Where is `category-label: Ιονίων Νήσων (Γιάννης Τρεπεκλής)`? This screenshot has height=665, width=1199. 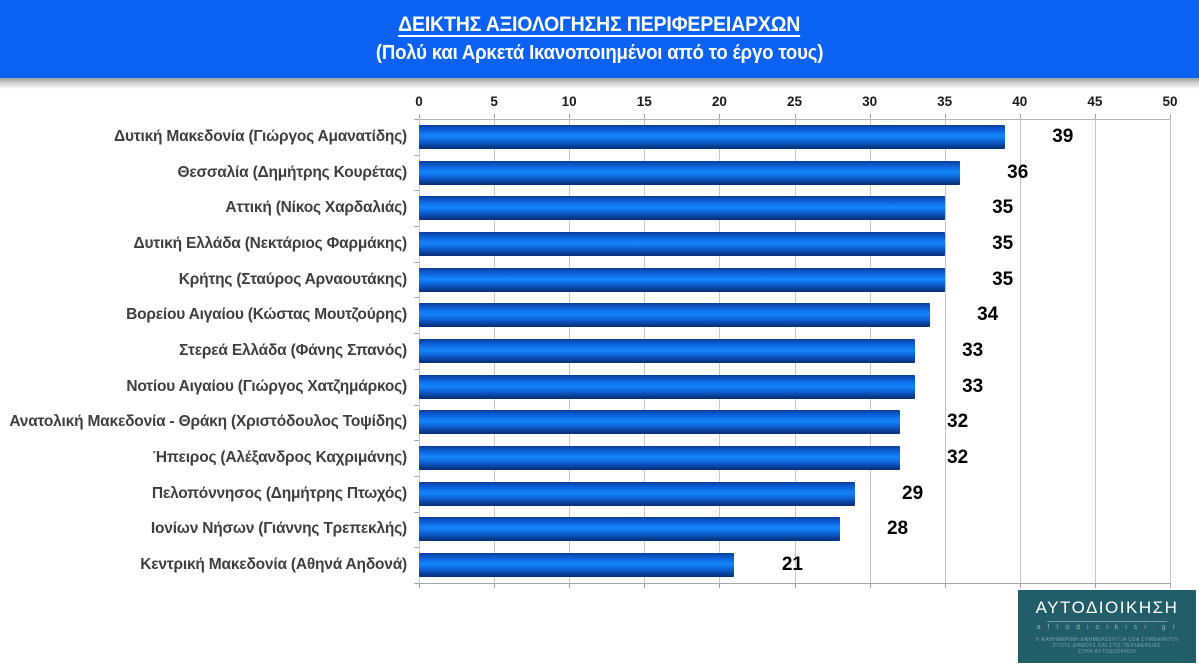 category-label: Ιονίων Νήσων (Γιάννης Τρεπεκλής) is located at coordinates (278, 529).